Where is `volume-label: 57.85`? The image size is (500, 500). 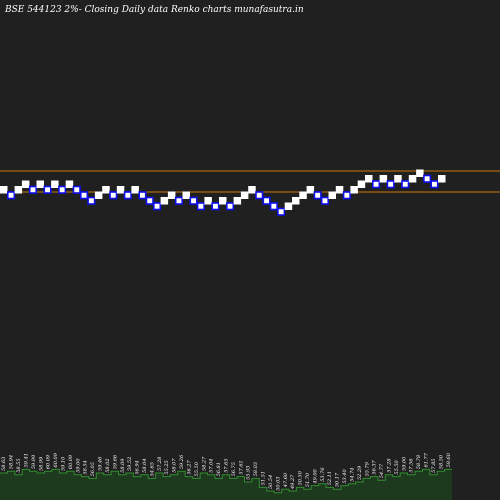 volume-label: 57.85 is located at coordinates (434, 465).